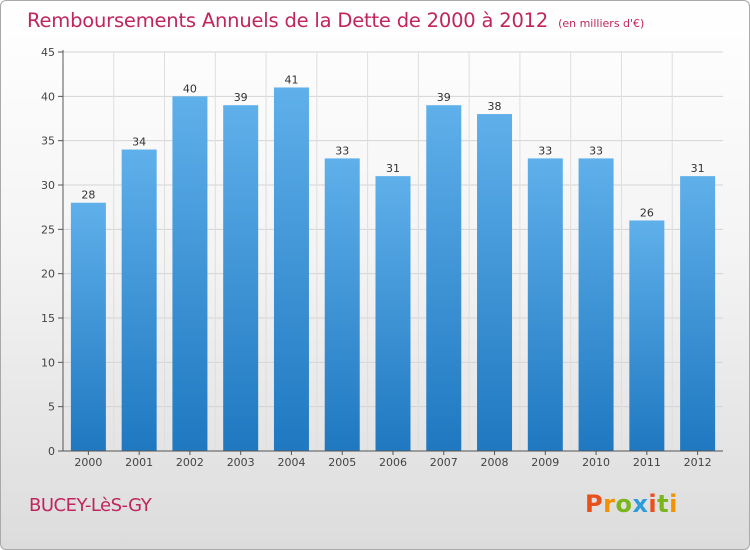 This screenshot has height=550, width=750. I want to click on logo-letter: P, so click(594, 504).